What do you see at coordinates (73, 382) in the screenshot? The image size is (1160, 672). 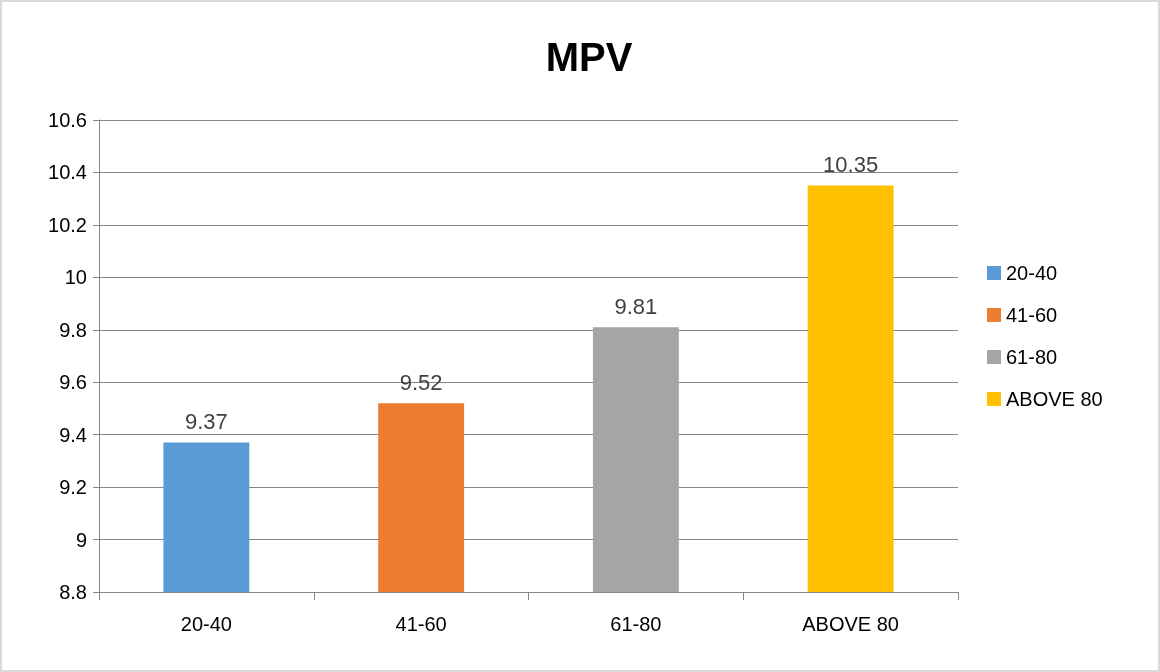 I see `y-tick-label: 9.6` at bounding box center [73, 382].